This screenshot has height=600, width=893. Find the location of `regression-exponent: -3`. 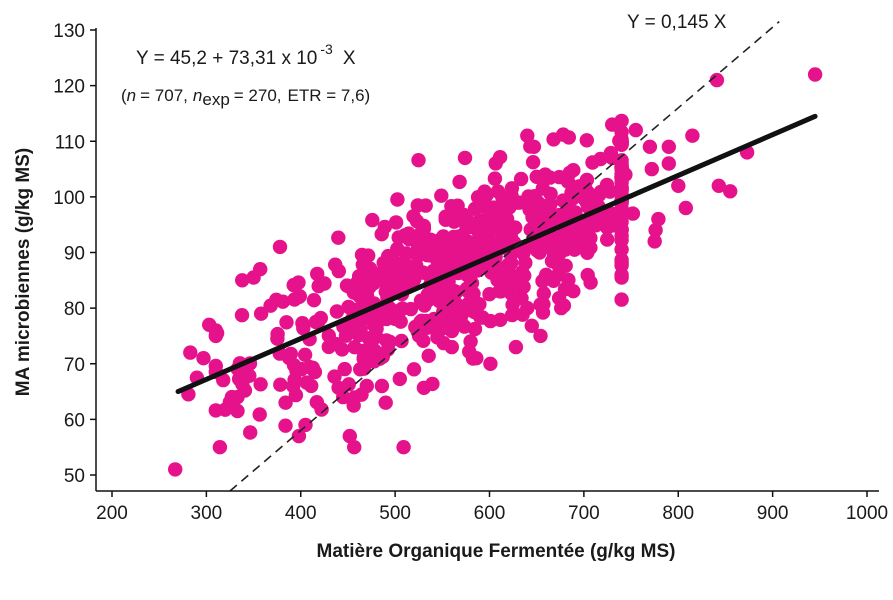

regression-exponent: -3 is located at coordinates (326, 49).